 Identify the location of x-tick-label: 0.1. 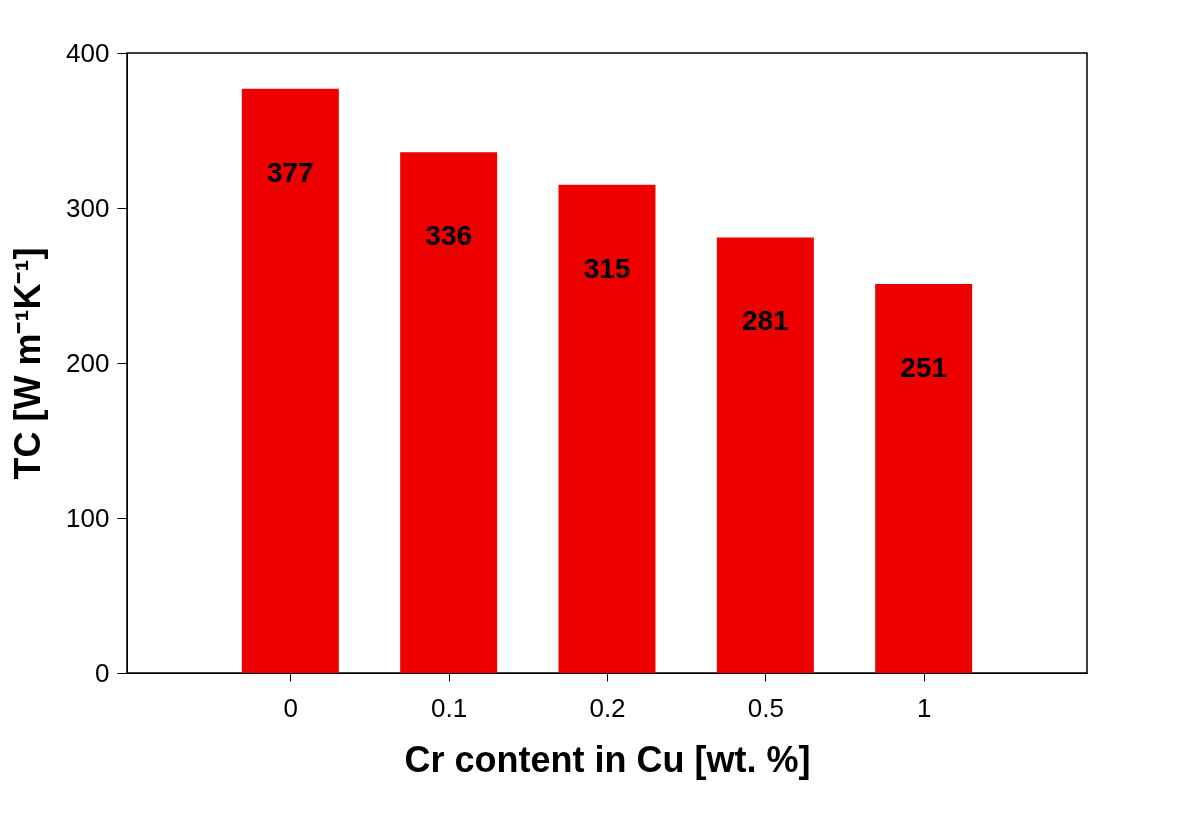
(449, 707).